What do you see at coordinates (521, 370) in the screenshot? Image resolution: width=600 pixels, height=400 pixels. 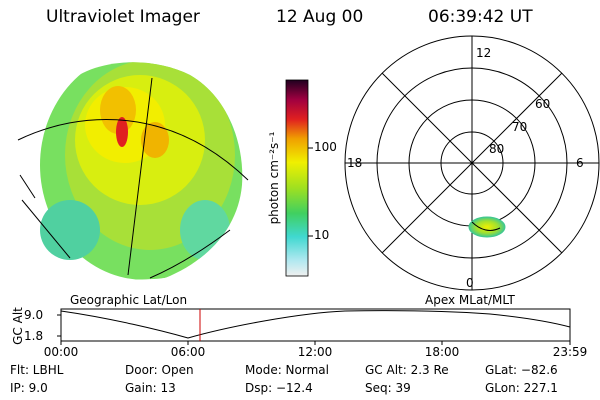 I see `glat-info: GLat: −82.6` at bounding box center [521, 370].